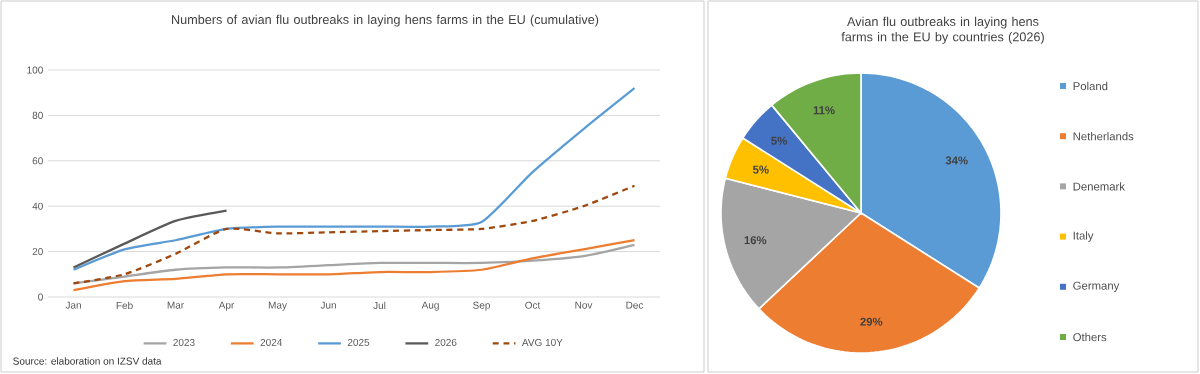 The width and height of the screenshot is (1200, 374). Describe the element at coordinates (175, 305) in the screenshot. I see `x-tick-label: Mar` at that location.